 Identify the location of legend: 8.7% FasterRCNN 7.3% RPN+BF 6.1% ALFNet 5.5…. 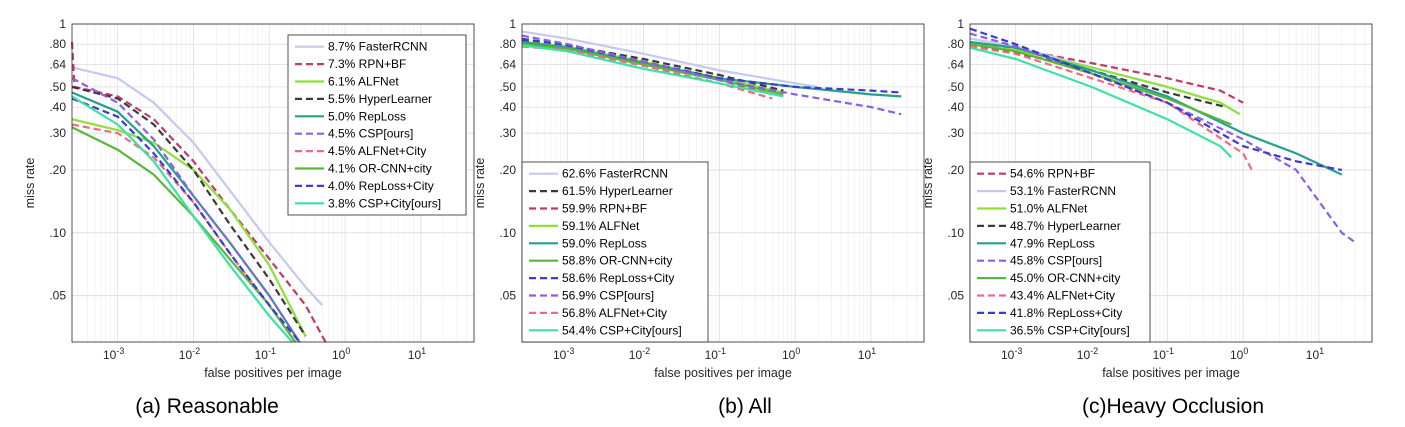
(377, 125).